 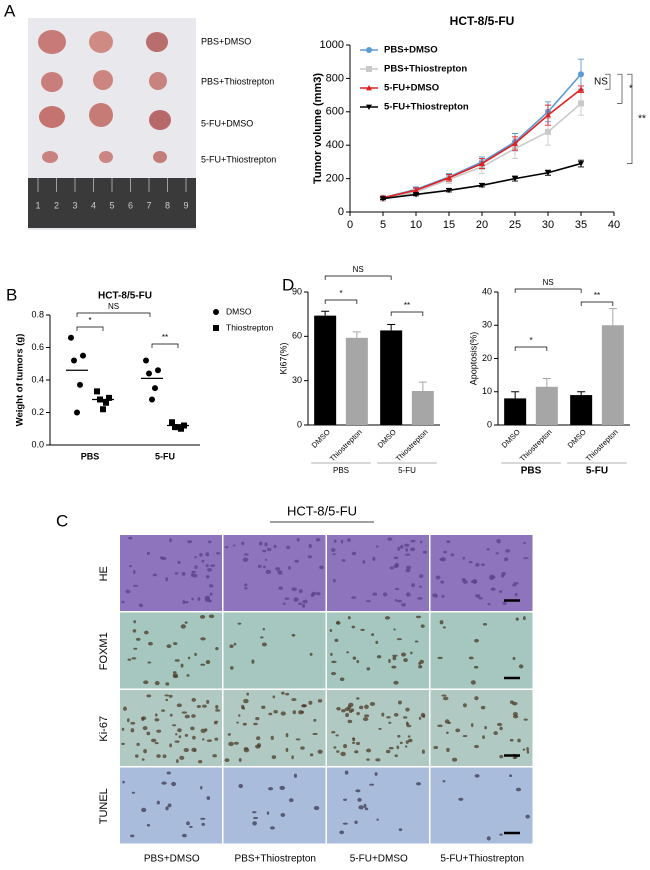 I want to click on y-axis-label: Weight of tumors (g), so click(x=20, y=380).